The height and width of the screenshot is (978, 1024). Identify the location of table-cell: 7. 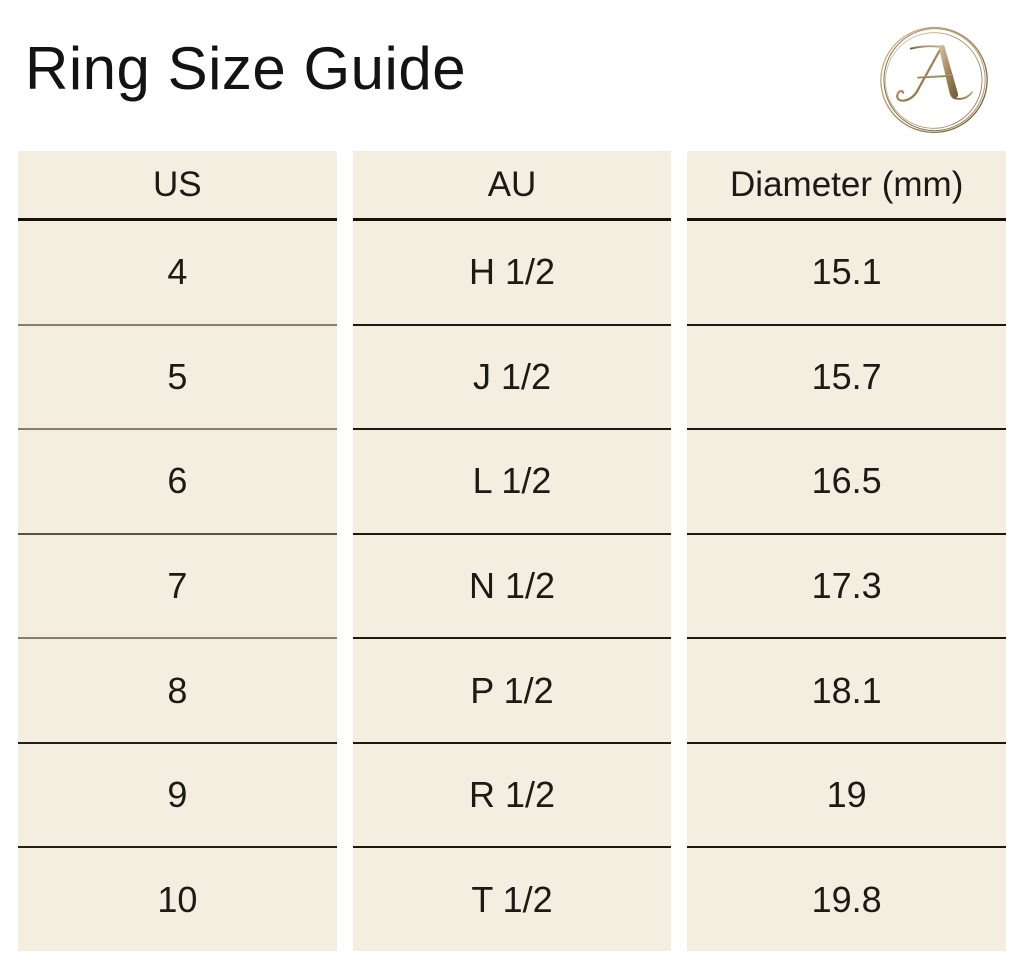
(177, 587).